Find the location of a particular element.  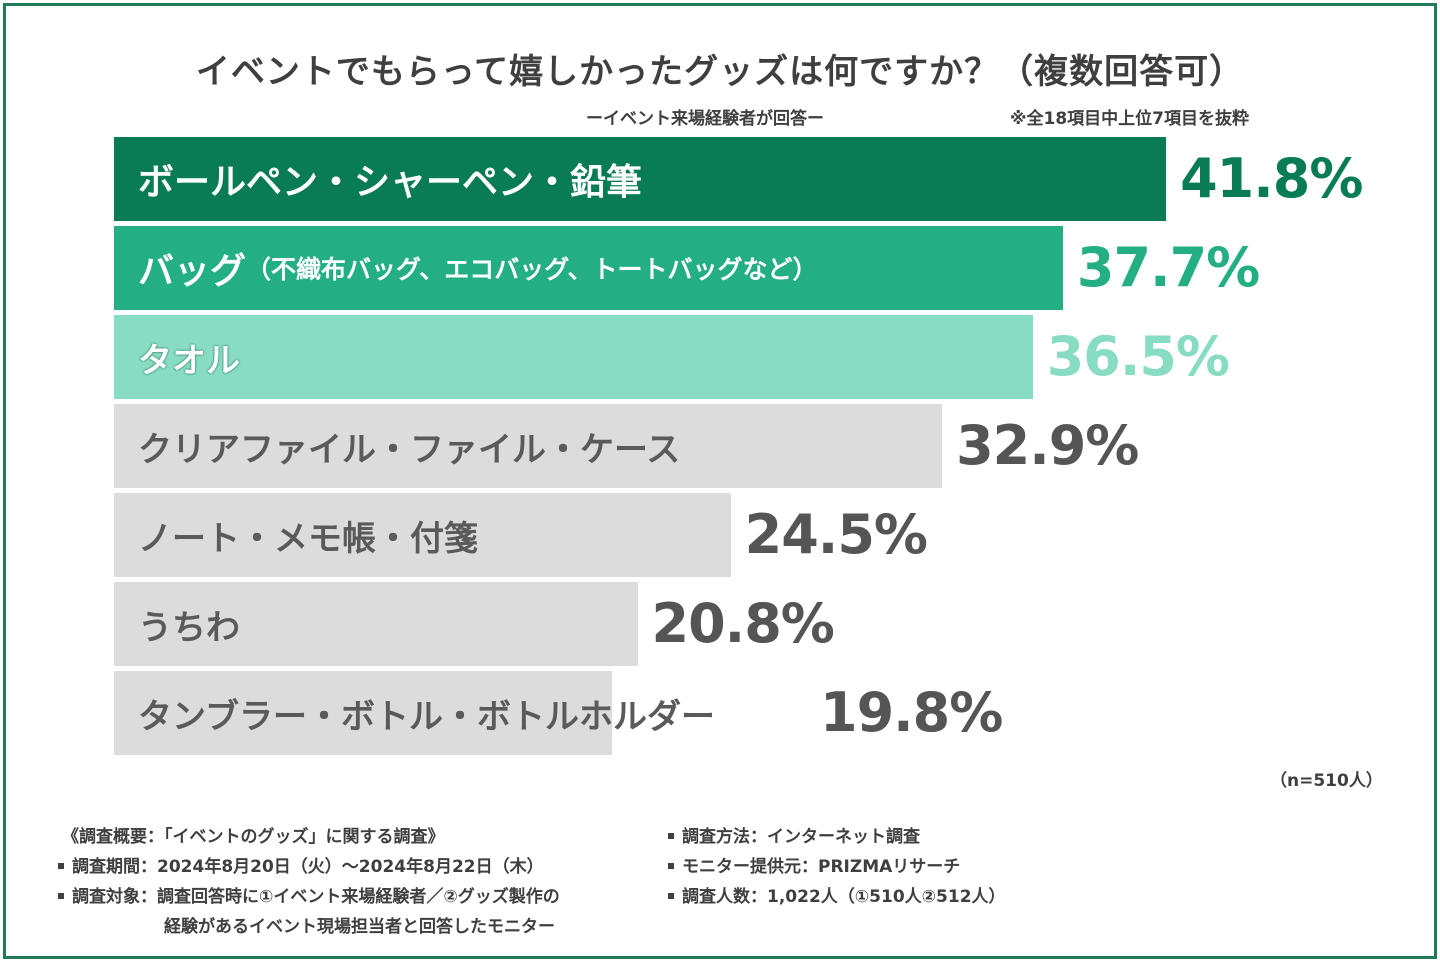

survey-target-continued: 経験があるイベント現場担当者と回答したモニター is located at coordinates (359, 927).